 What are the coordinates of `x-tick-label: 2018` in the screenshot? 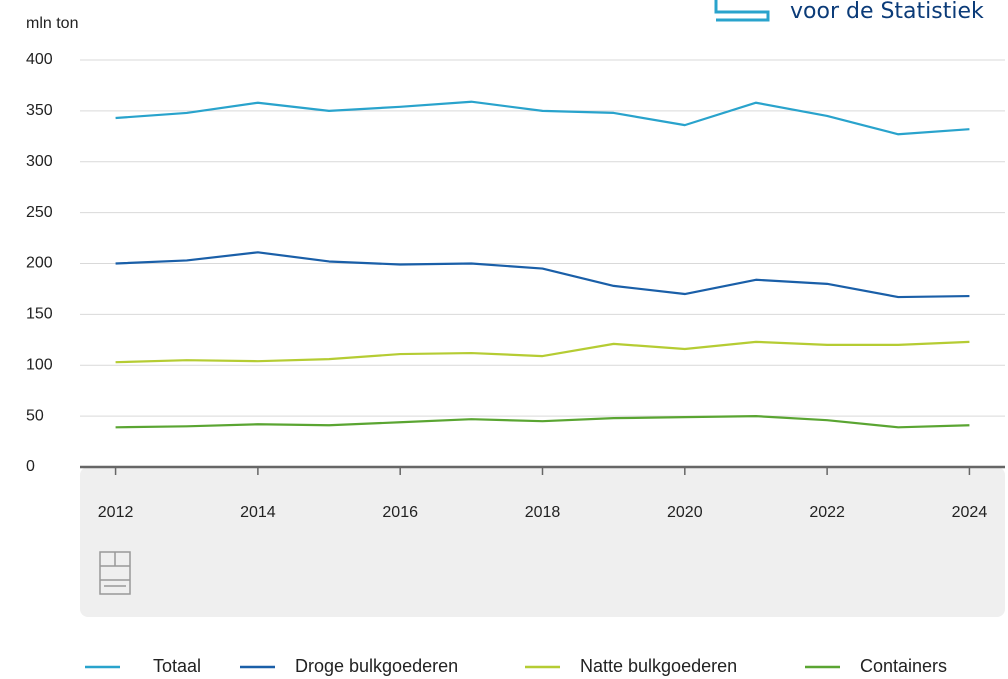 It's located at (543, 512).